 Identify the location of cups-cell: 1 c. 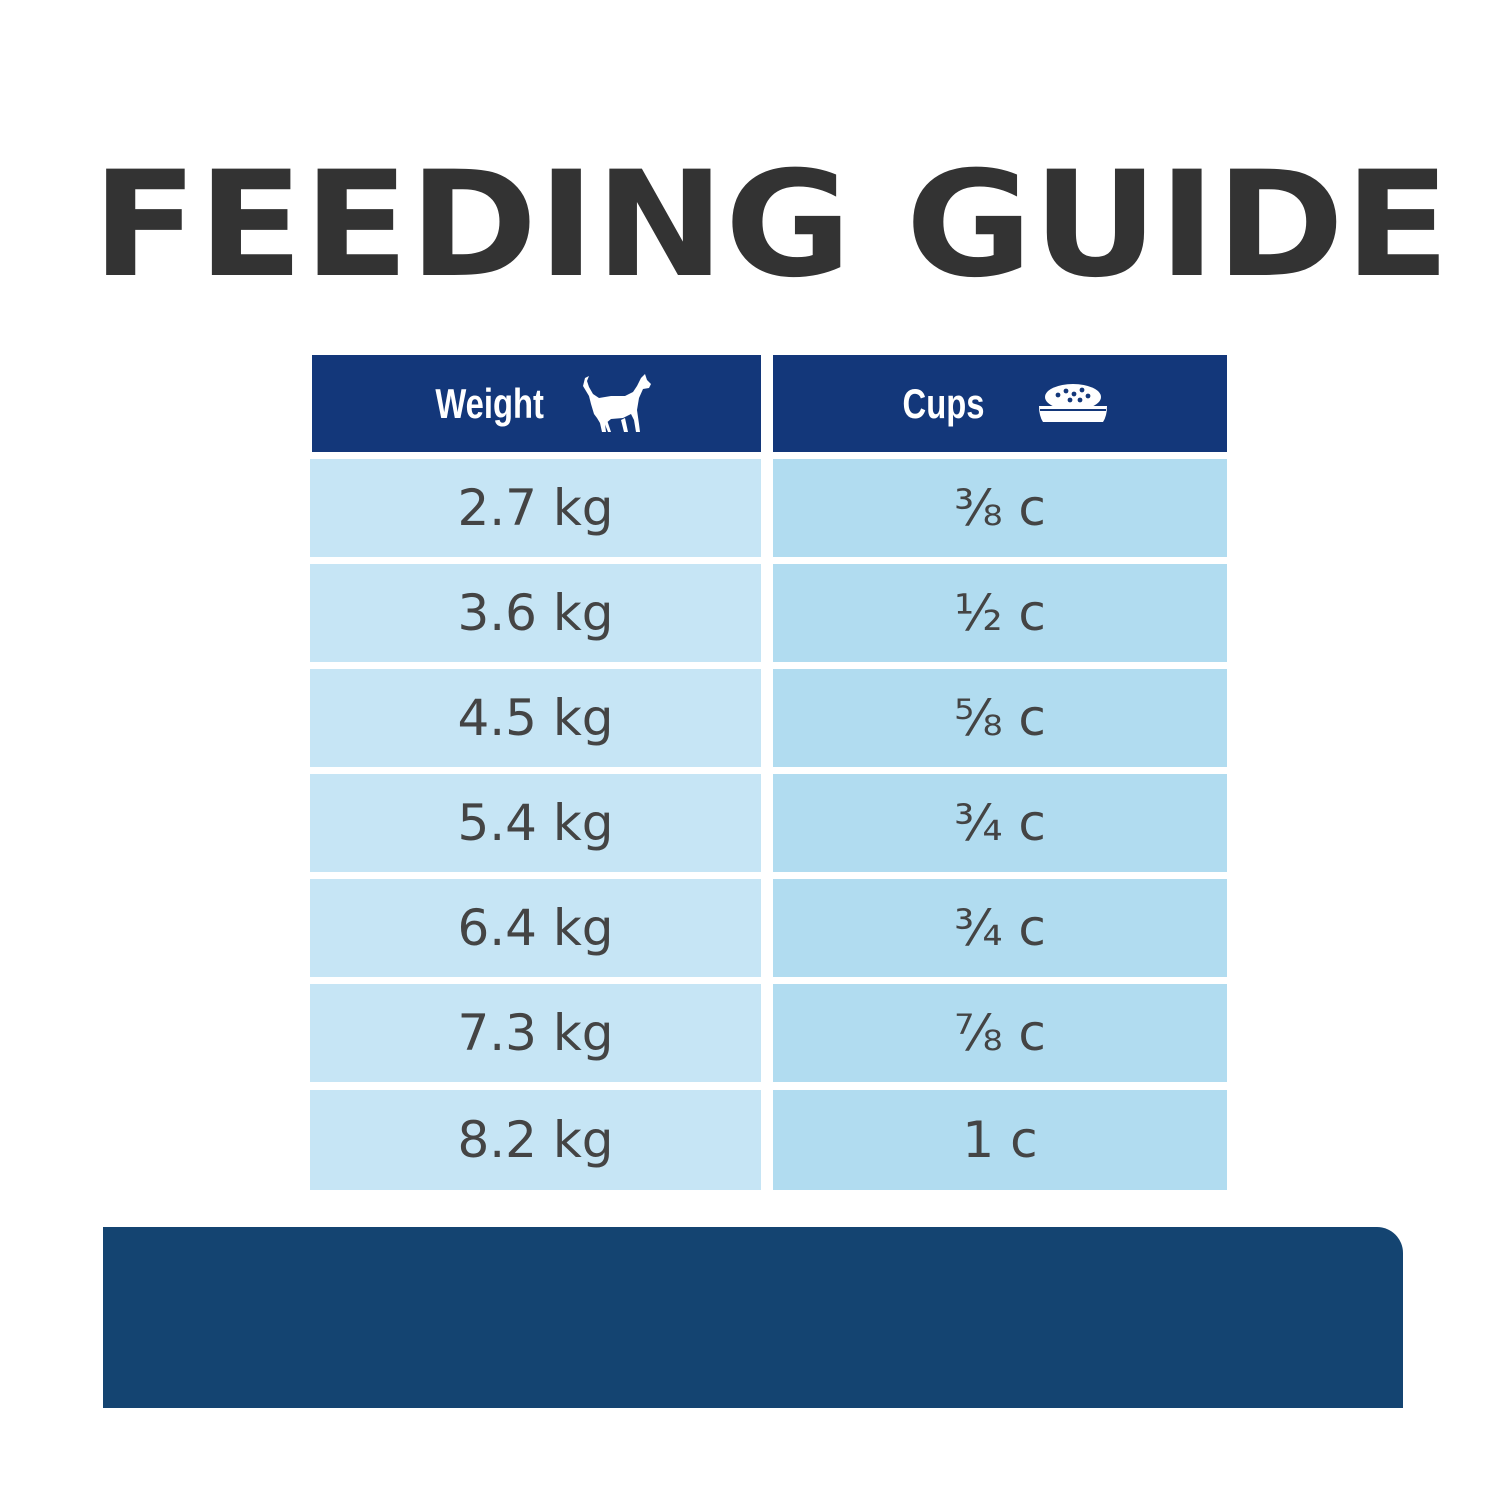
(1000, 1140).